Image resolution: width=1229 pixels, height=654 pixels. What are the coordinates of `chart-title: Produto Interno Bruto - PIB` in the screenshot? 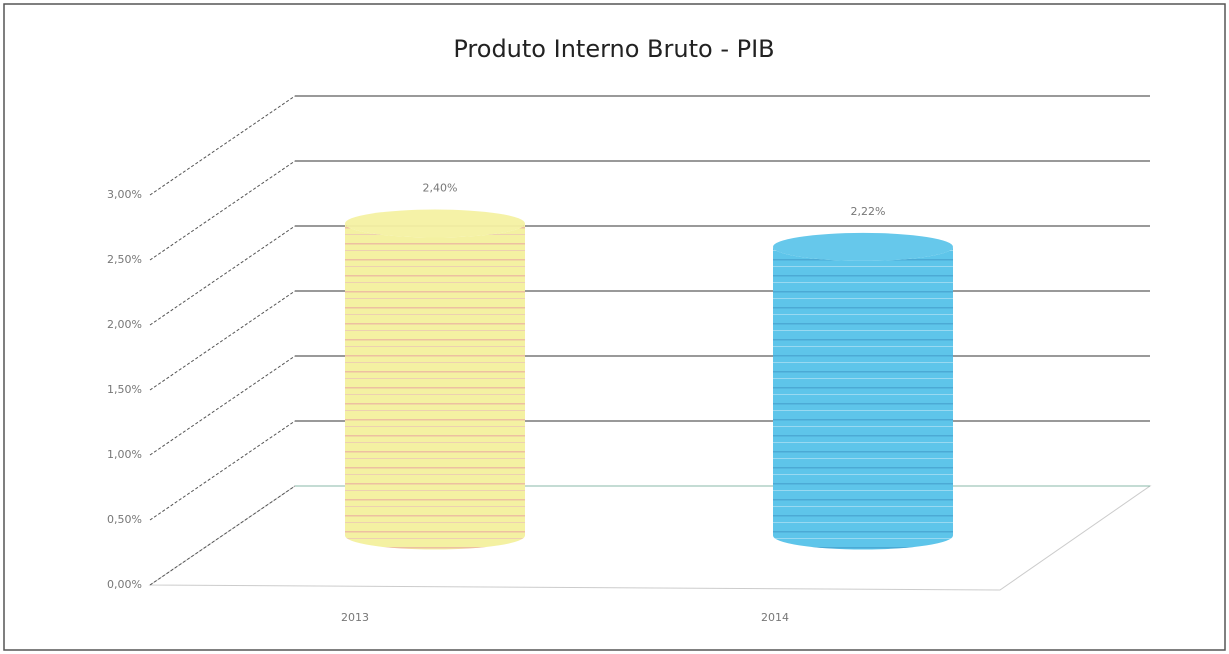 It's located at (613, 49).